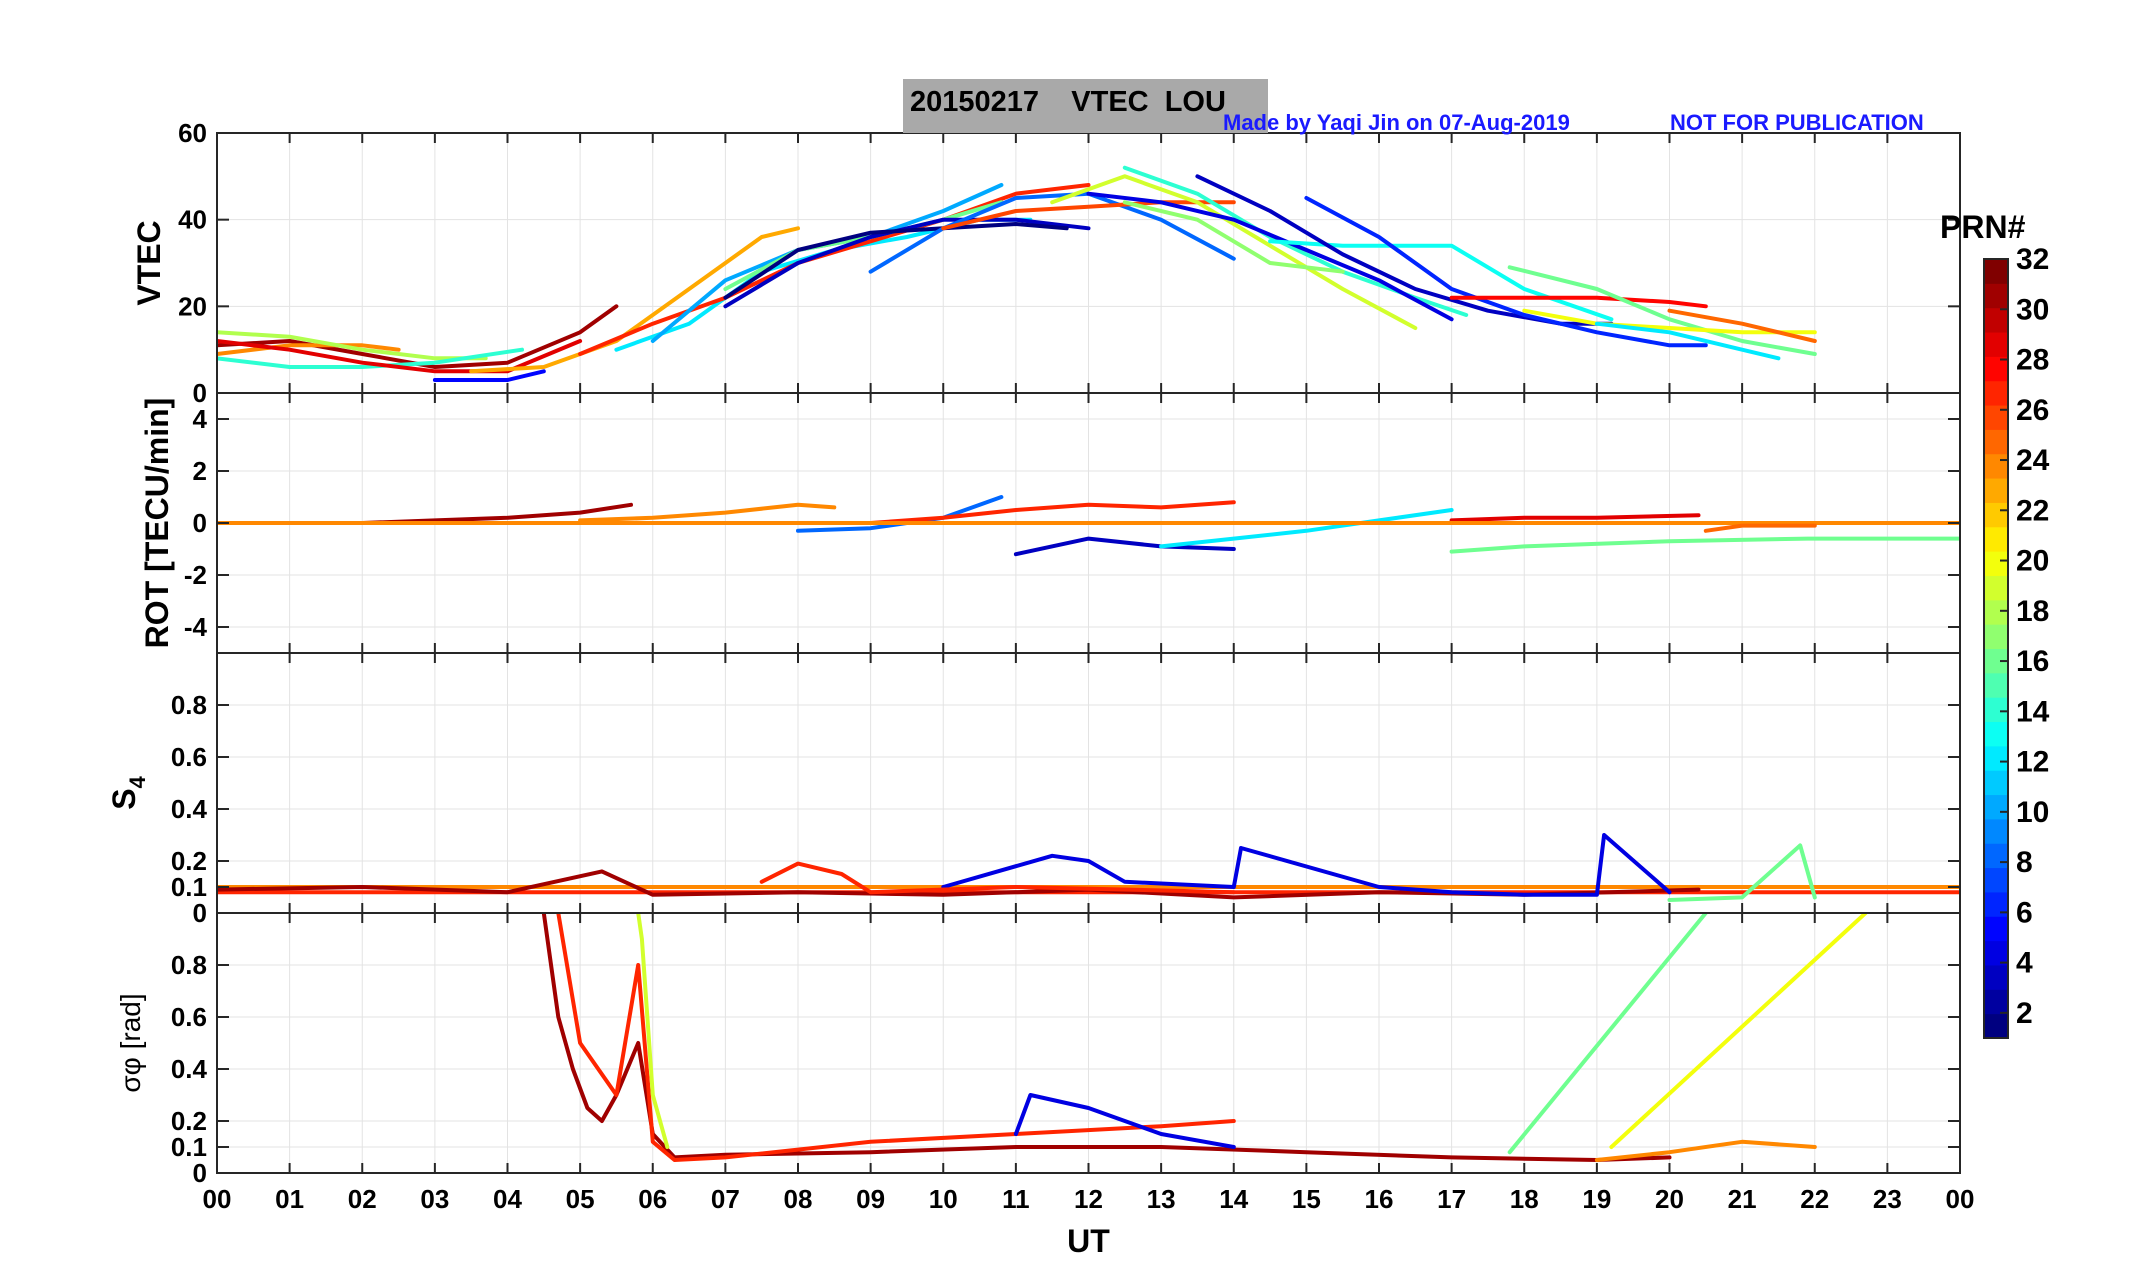 This screenshot has height=1286, width=2153. What do you see at coordinates (192, 133) in the screenshot?
I see `ytick-label: 60` at bounding box center [192, 133].